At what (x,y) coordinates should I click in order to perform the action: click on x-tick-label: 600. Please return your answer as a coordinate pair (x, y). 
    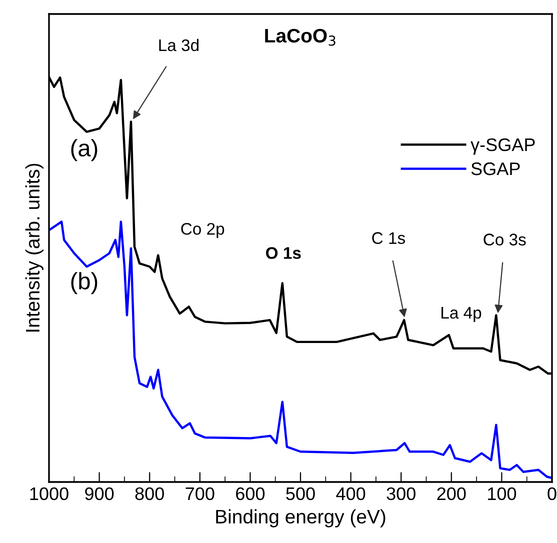
    Looking at the image, I should click on (250, 493).